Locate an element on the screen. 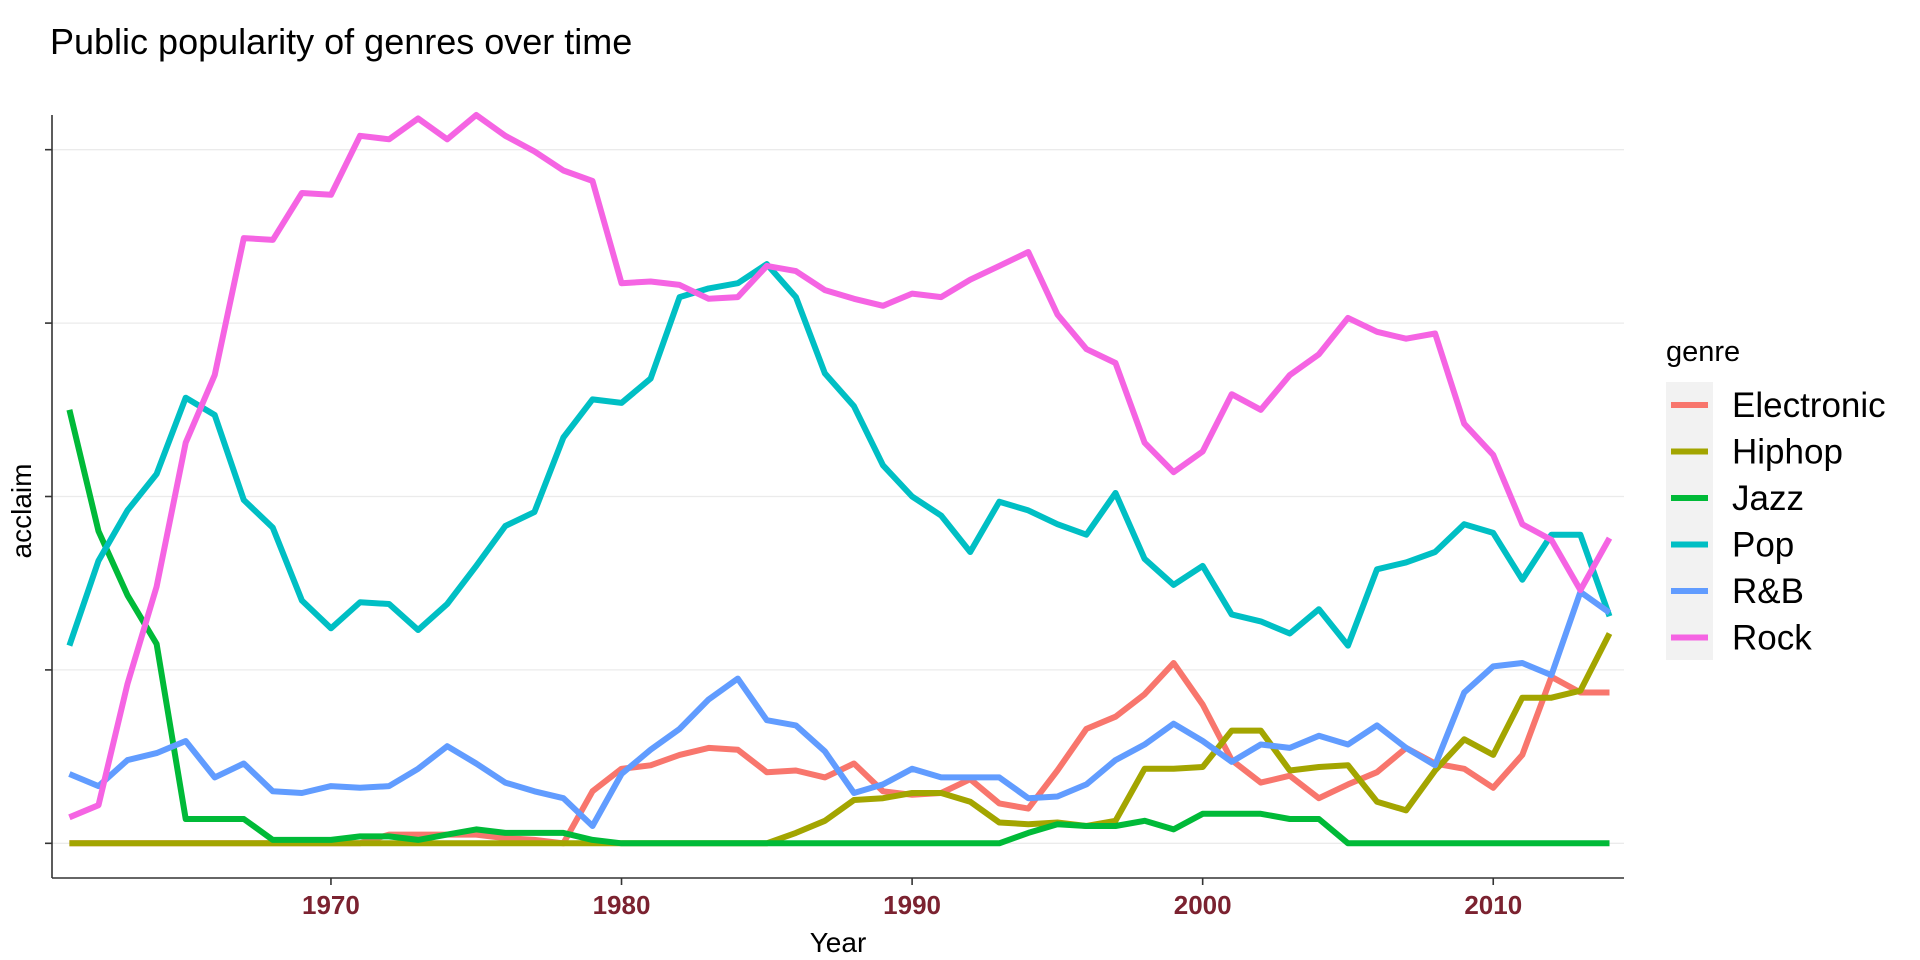 This screenshot has width=1920, height=960. x-axis-ticks: 1970 1980 1990 2000 2010 is located at coordinates (912, 899).